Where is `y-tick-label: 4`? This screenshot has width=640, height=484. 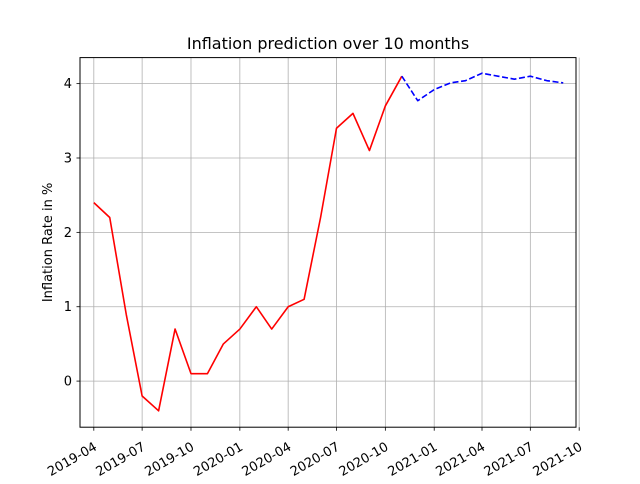 y-tick-label: 4 is located at coordinates (68, 84).